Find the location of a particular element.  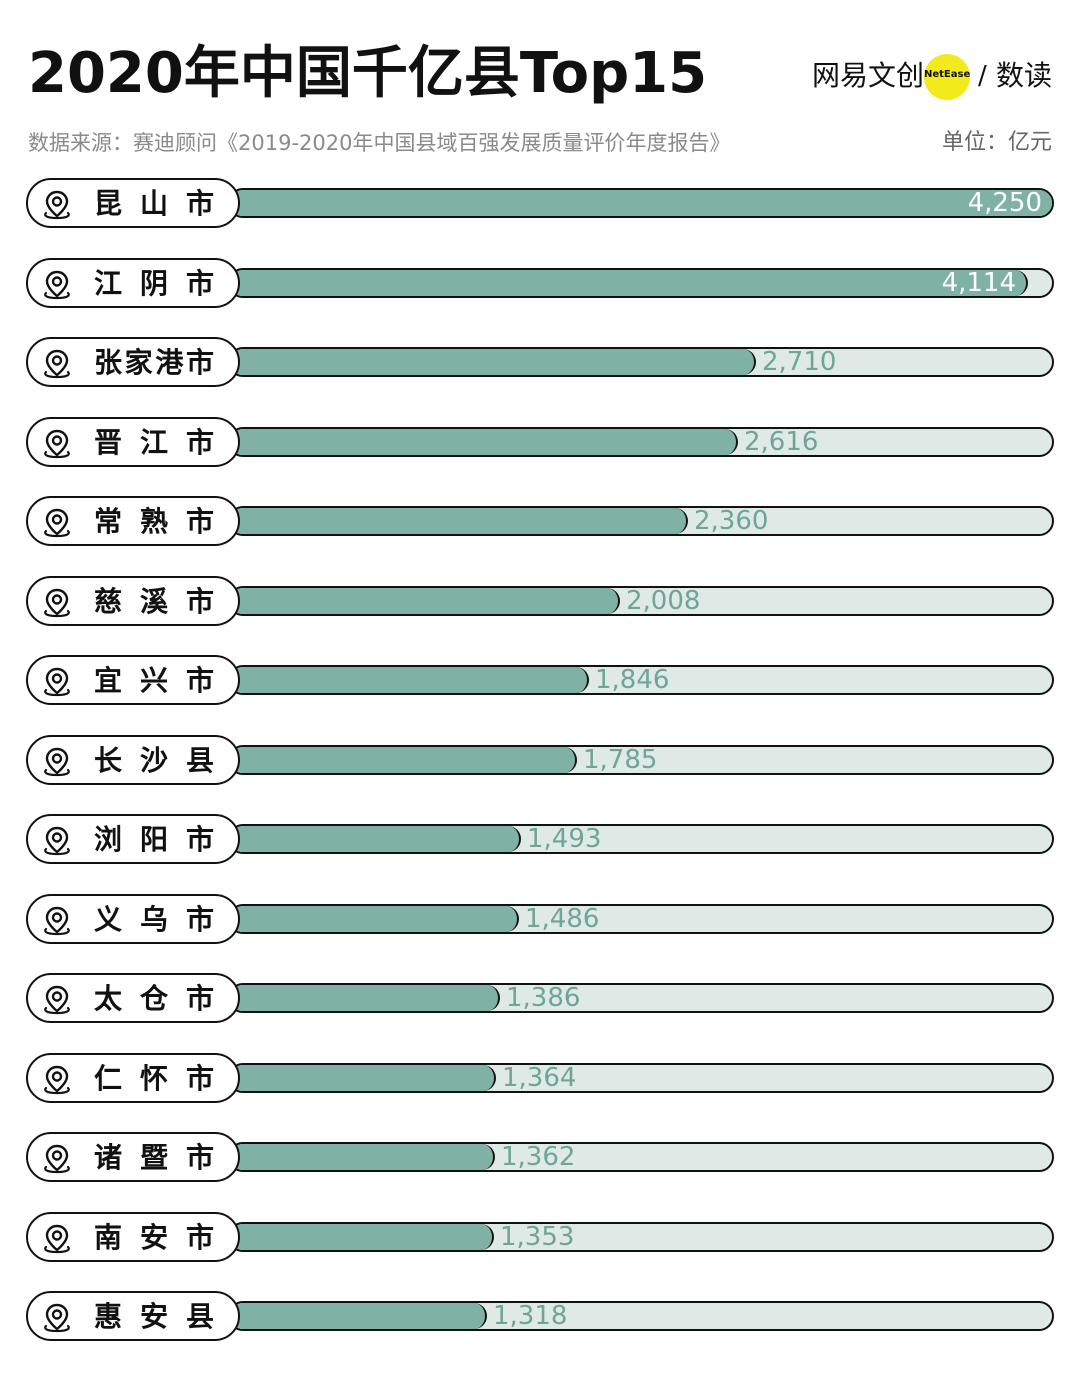

category-label: 晋江市 is located at coordinates (154, 442).